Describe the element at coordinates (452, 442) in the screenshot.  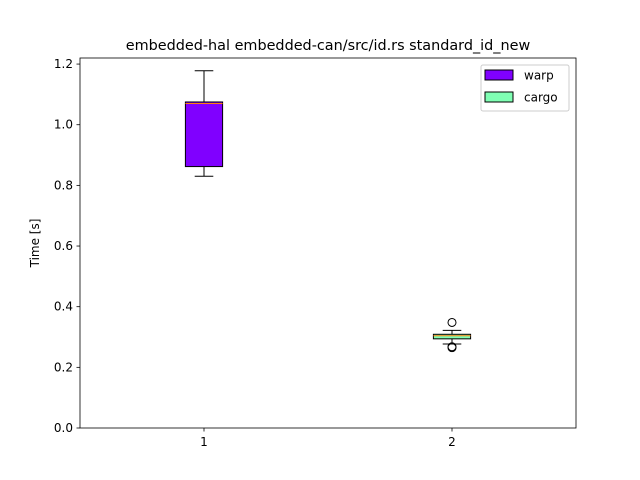
I see `x-tick-label: 2` at that location.